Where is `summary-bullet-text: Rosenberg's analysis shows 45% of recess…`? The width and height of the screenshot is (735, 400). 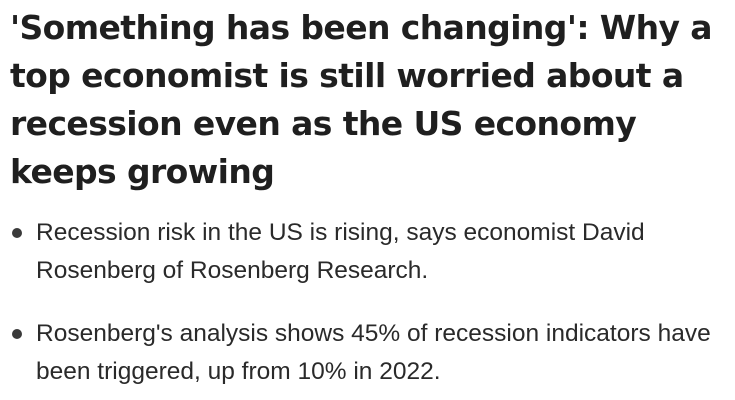 summary-bullet-text: Rosenberg's analysis shows 45% of recess… is located at coordinates (373, 352).